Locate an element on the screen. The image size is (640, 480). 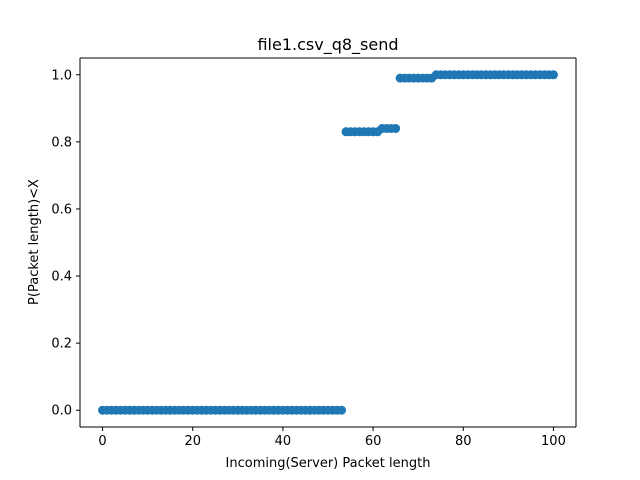
x-tick-label: 20 is located at coordinates (192, 441).